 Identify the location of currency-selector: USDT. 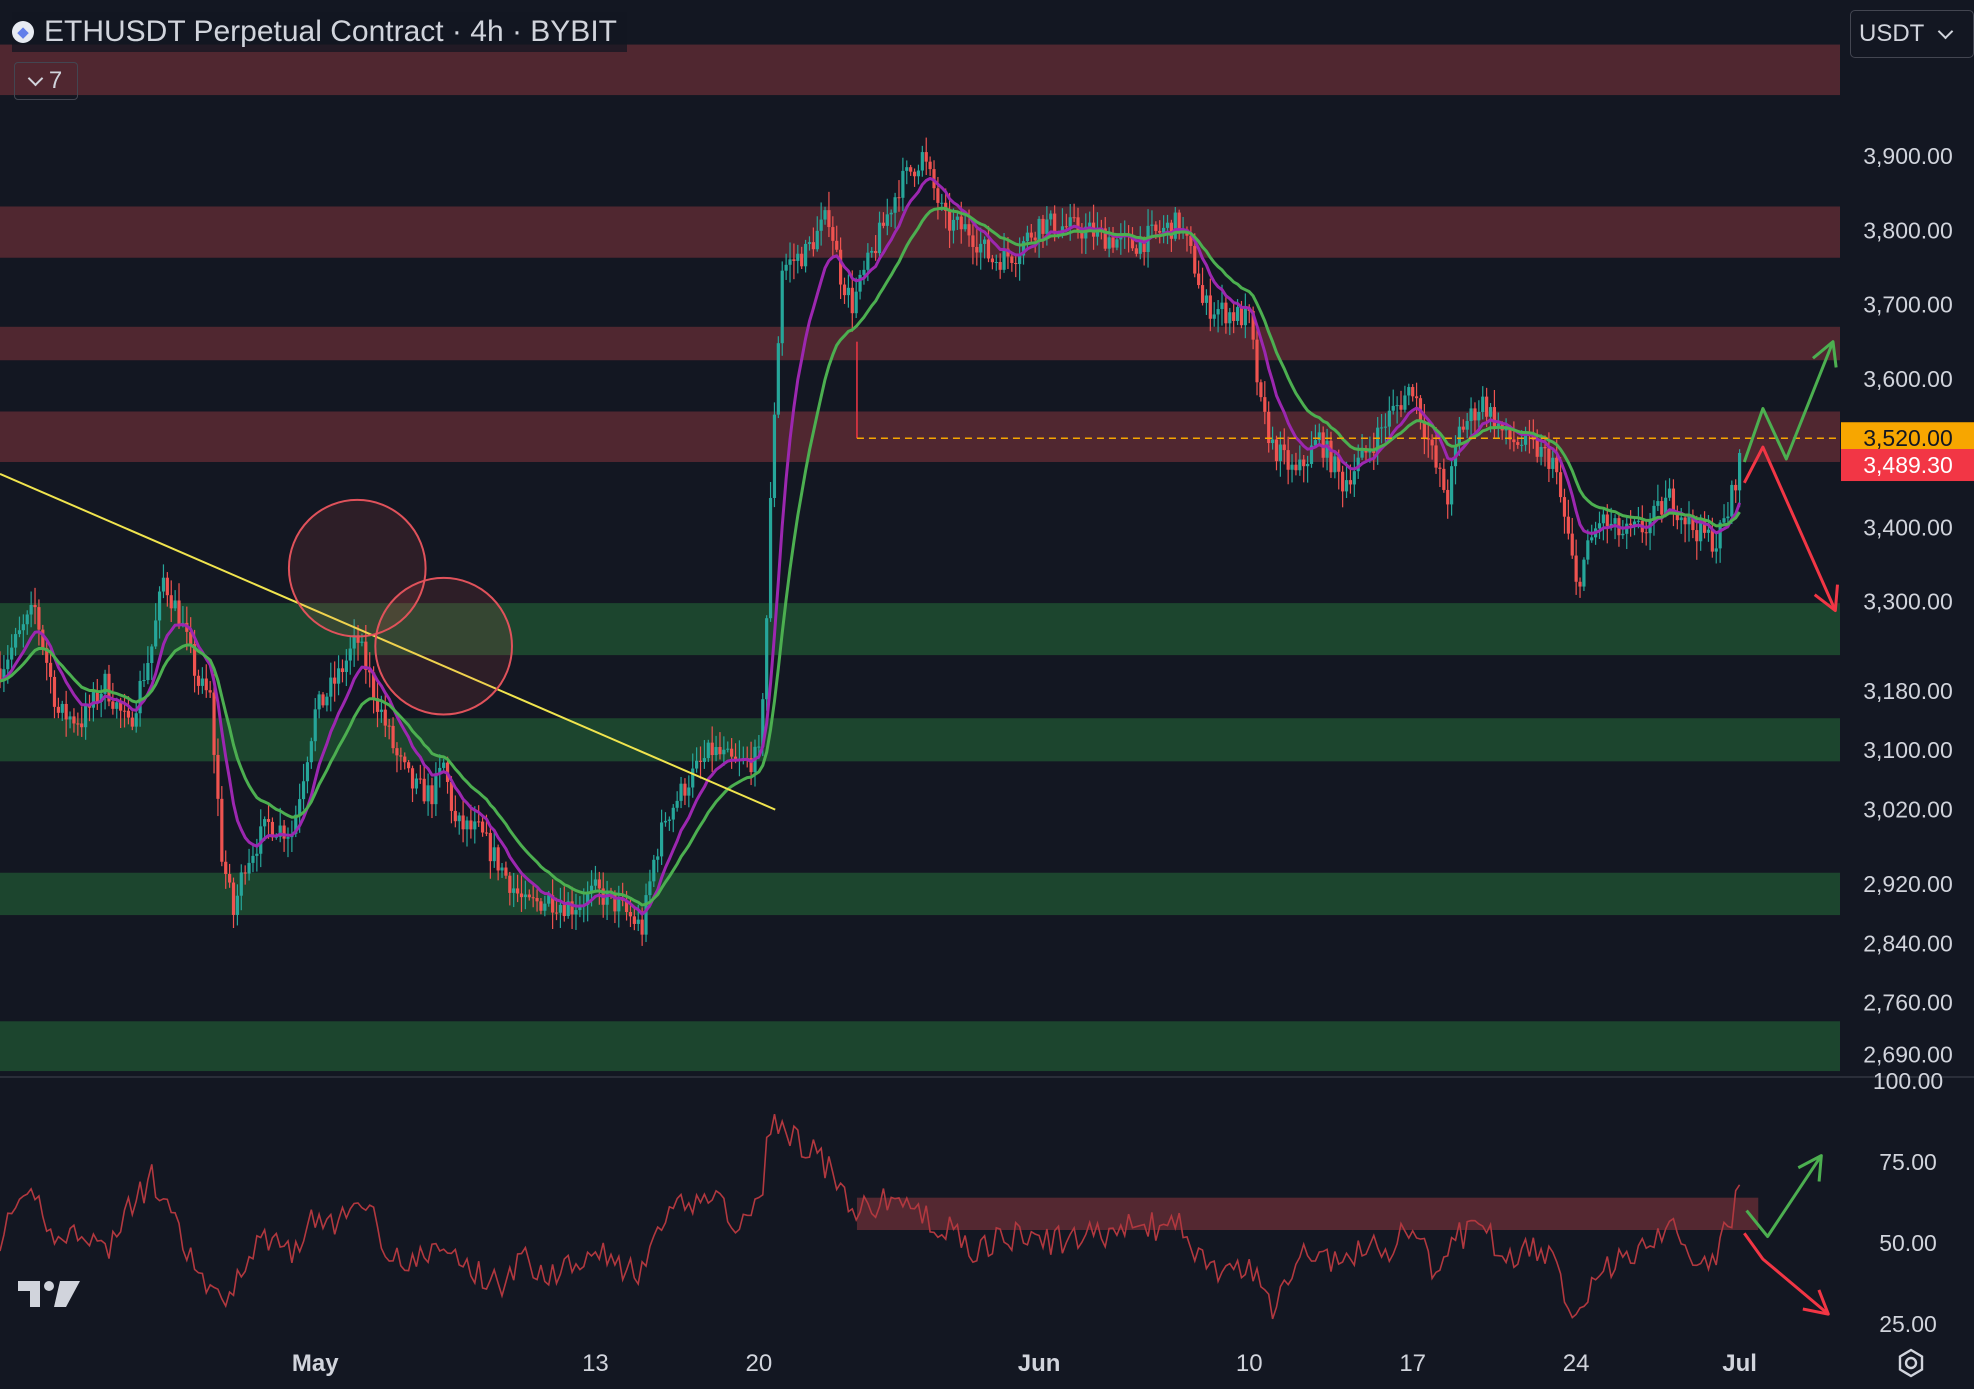
(1912, 34).